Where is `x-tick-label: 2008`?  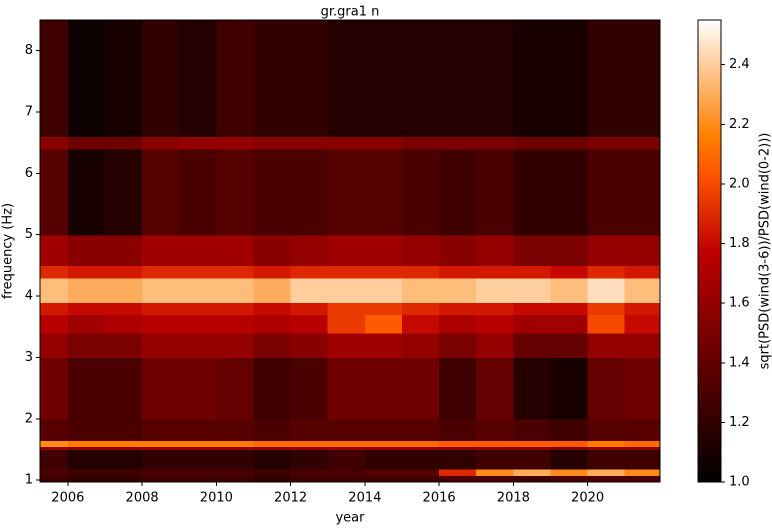 x-tick-label: 2008 is located at coordinates (142, 498).